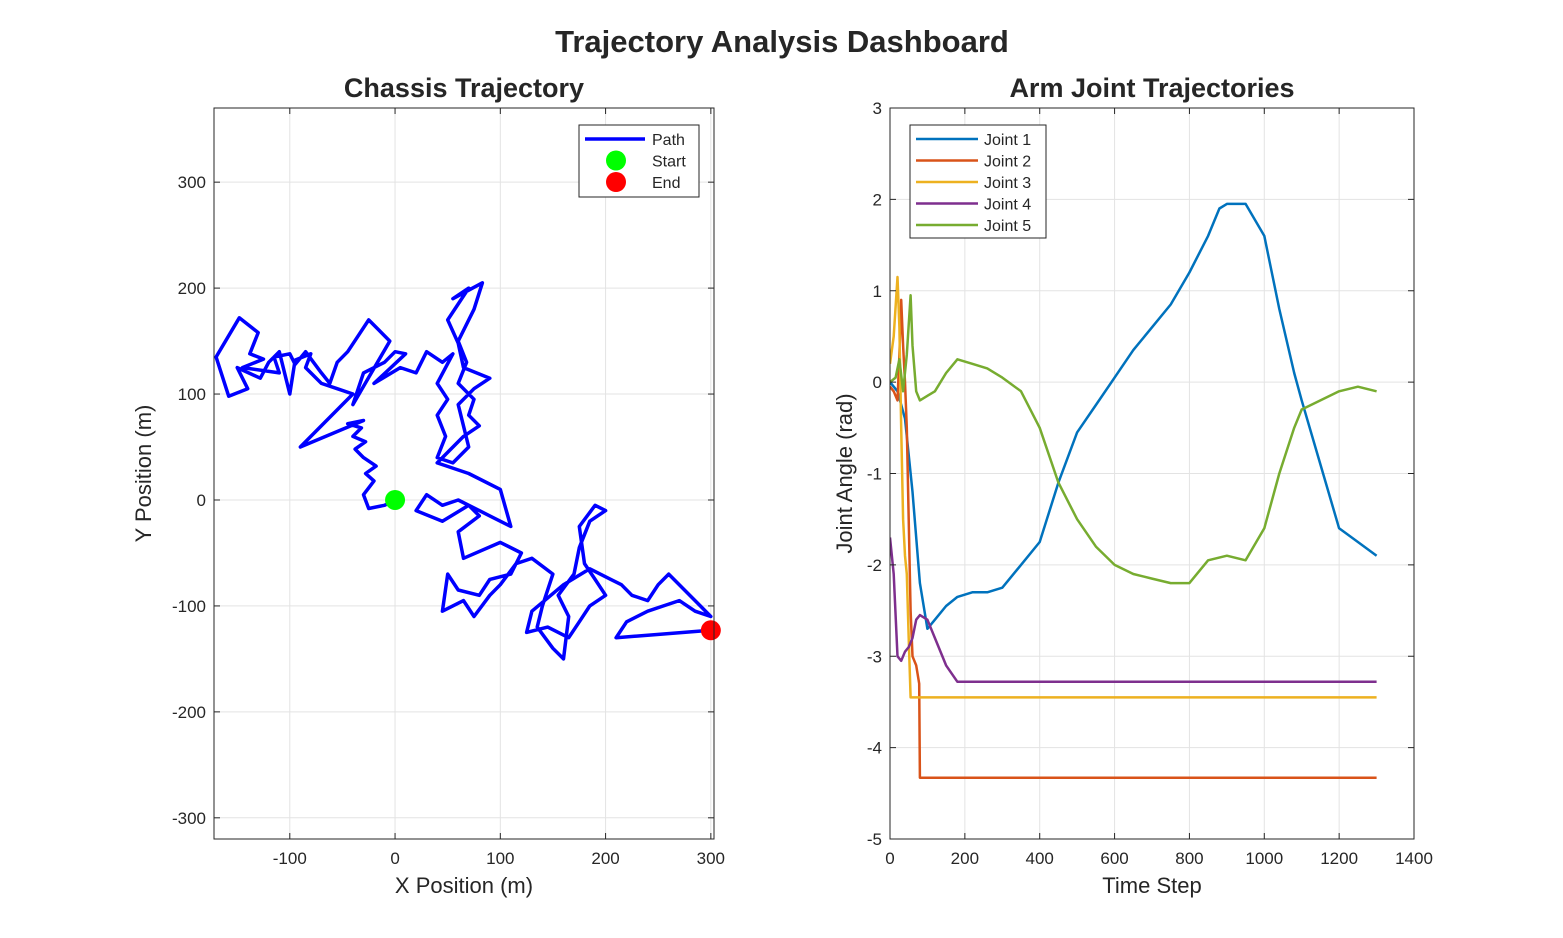 This screenshot has width=1563, height=938. Describe the element at coordinates (877, 108) in the screenshot. I see `y-tick-label: 3` at that location.